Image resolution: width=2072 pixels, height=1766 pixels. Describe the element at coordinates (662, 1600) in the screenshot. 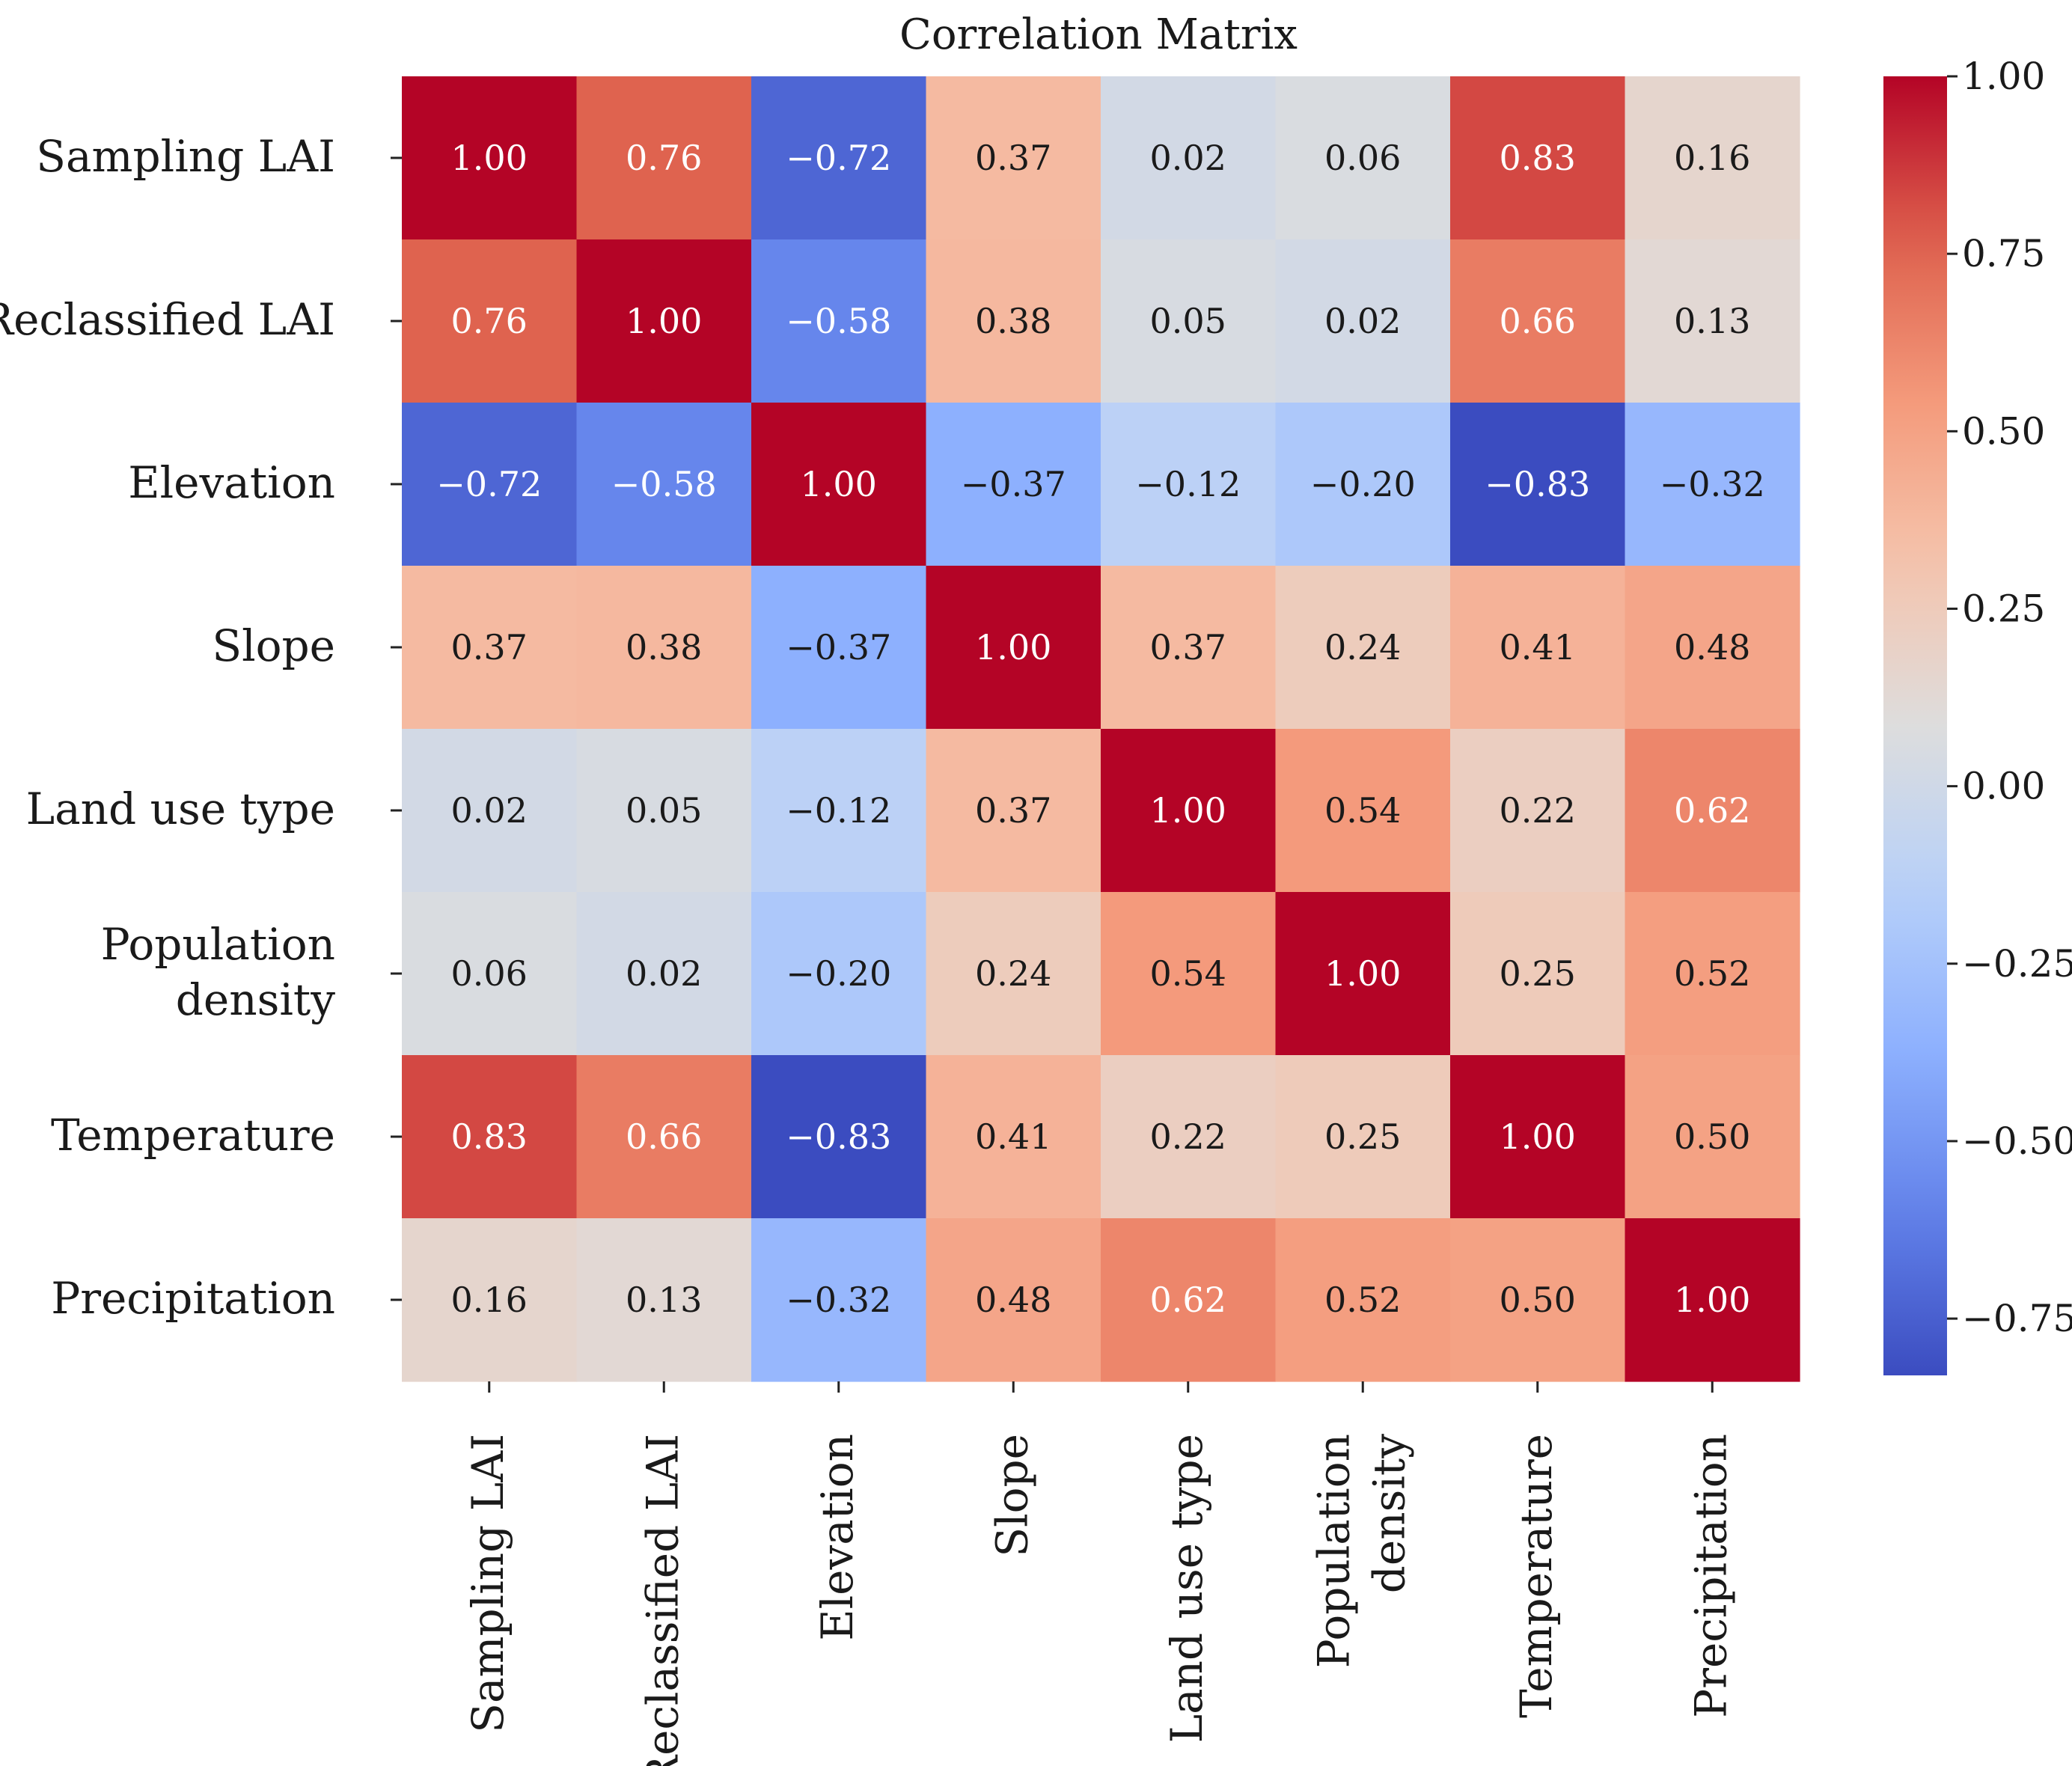

I see `x-tick-label: Reclassified LAI` at that location.